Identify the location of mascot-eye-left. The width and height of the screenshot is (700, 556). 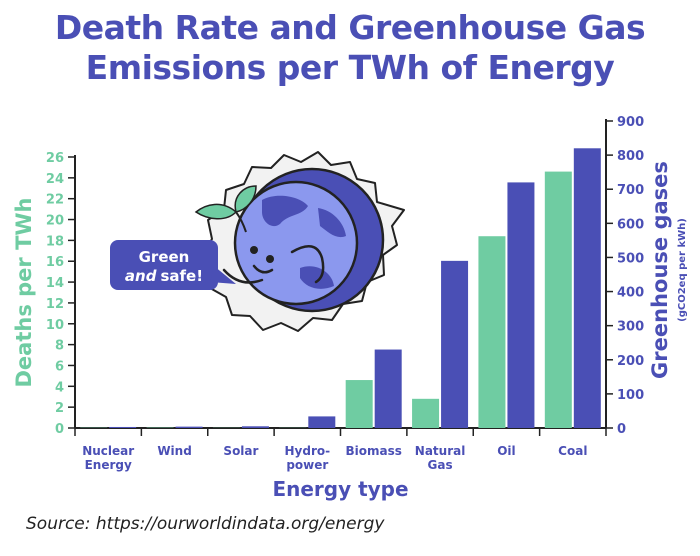
(254, 250).